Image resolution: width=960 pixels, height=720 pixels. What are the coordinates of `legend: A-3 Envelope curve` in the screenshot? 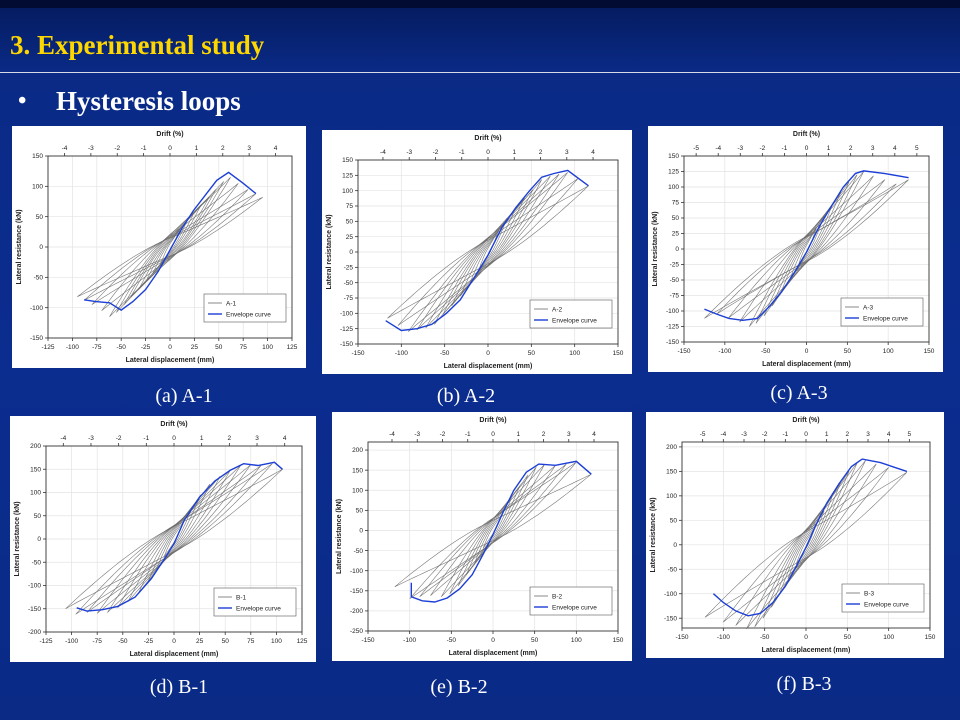 It's located at (882, 312).